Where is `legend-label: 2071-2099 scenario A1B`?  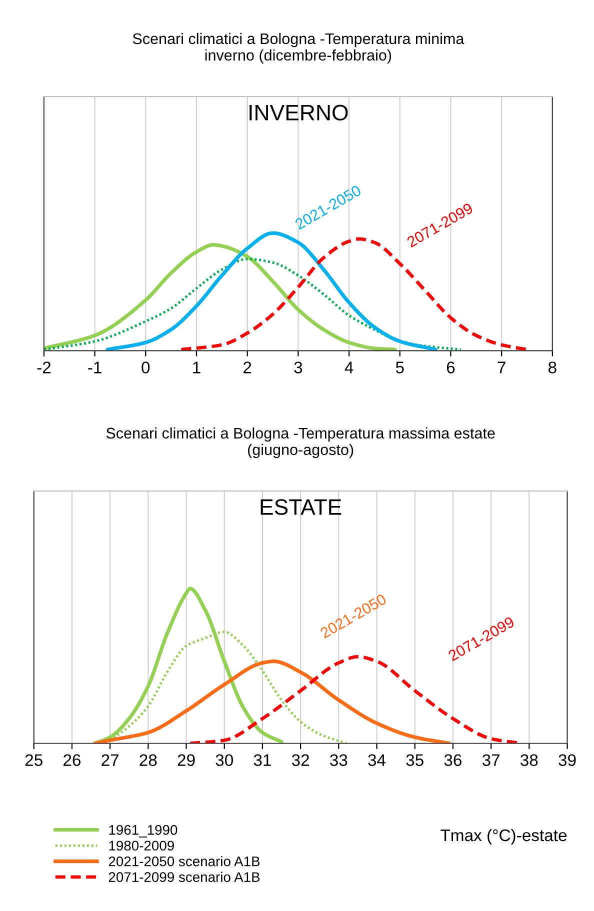
legend-label: 2071-2099 scenario A1B is located at coordinates (184, 877).